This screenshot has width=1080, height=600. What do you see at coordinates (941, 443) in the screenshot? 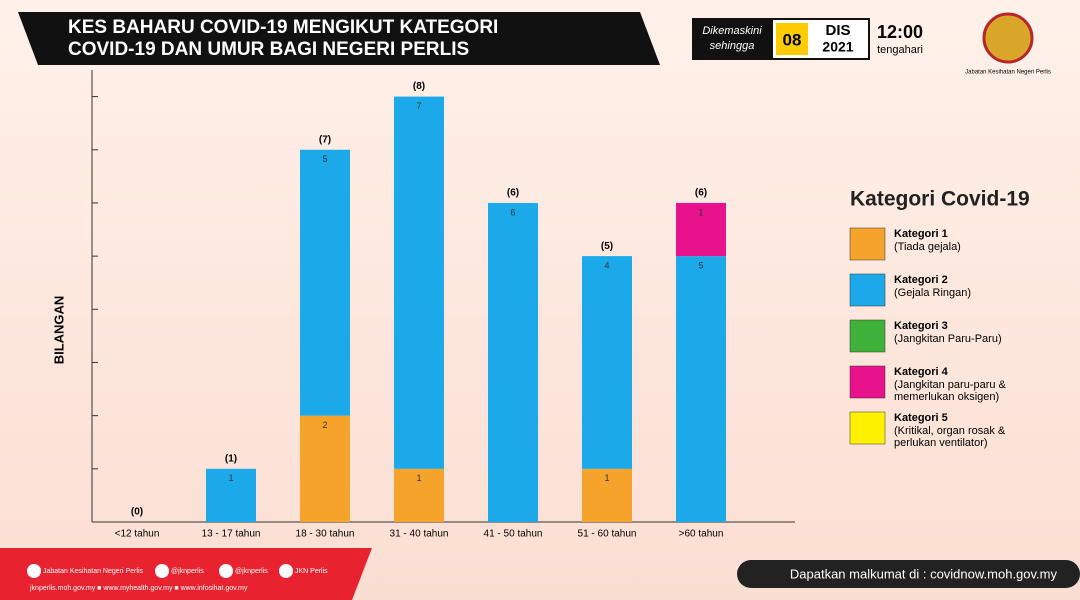
I see `legend-description: perlukan ventilator)` at bounding box center [941, 443].